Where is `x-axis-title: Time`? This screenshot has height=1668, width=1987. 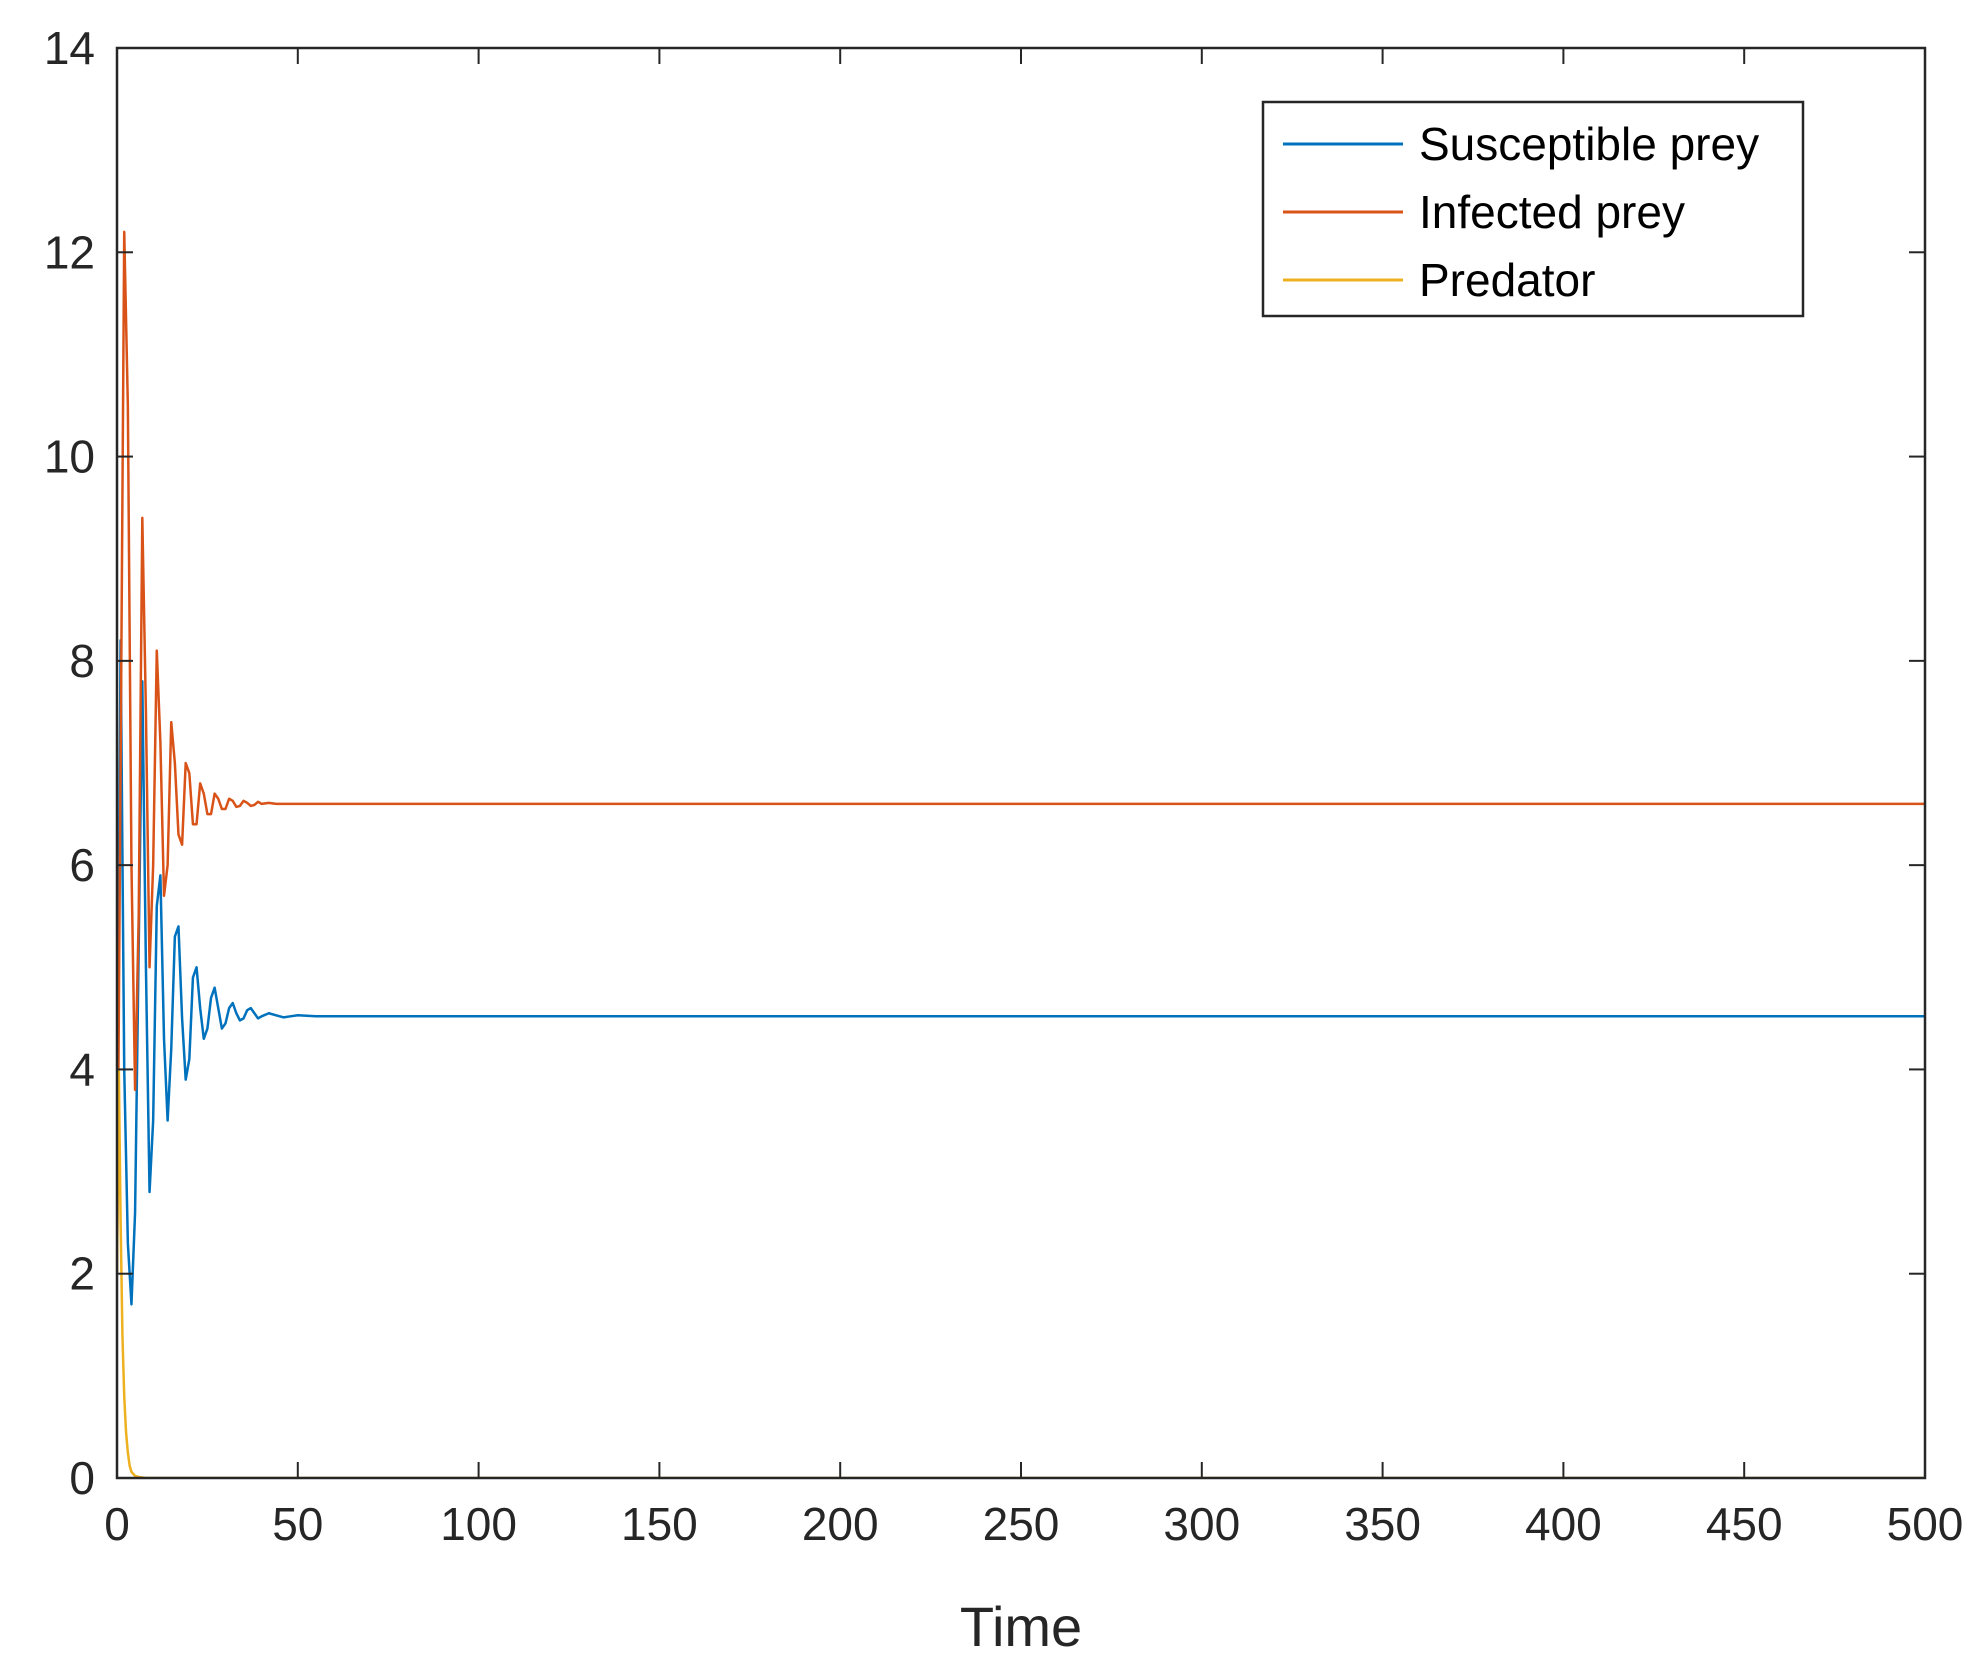
x-axis-title: Time is located at coordinates (1021, 1626).